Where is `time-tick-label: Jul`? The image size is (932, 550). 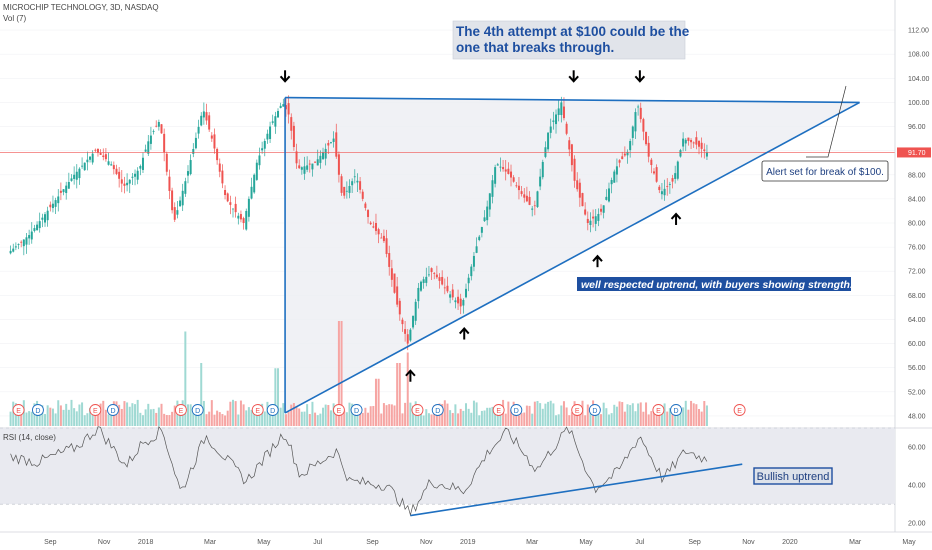
time-tick-label: Jul is located at coordinates (317, 542).